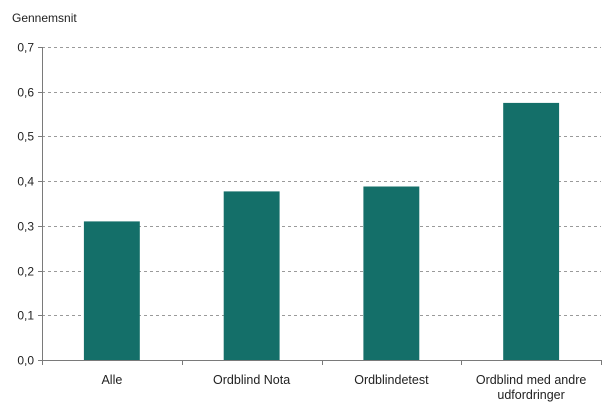 The height and width of the screenshot is (403, 604). What do you see at coordinates (44, 18) in the screenshot?
I see `y-axis-title: Gennemsnit` at bounding box center [44, 18].